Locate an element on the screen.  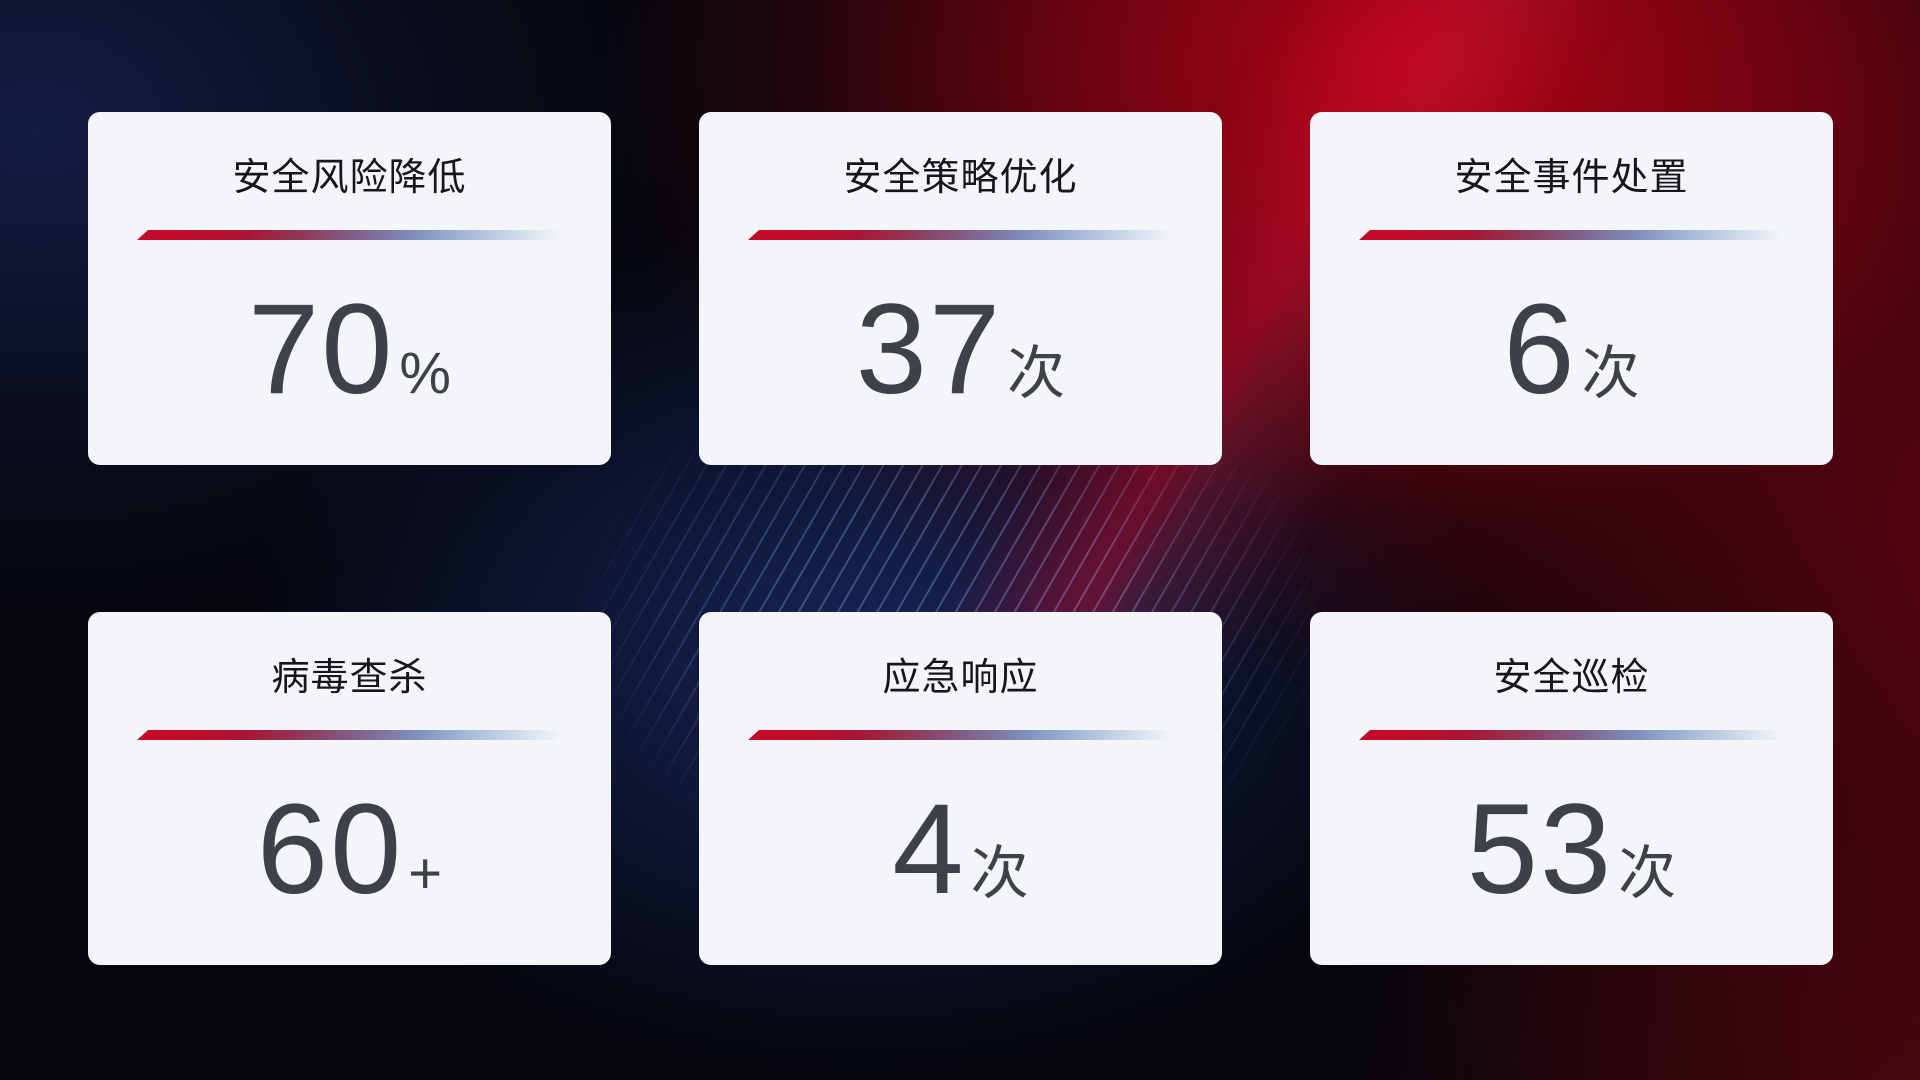
stat-card-risk-reduction: 安全风险降低 70 % is located at coordinates (349, 288).